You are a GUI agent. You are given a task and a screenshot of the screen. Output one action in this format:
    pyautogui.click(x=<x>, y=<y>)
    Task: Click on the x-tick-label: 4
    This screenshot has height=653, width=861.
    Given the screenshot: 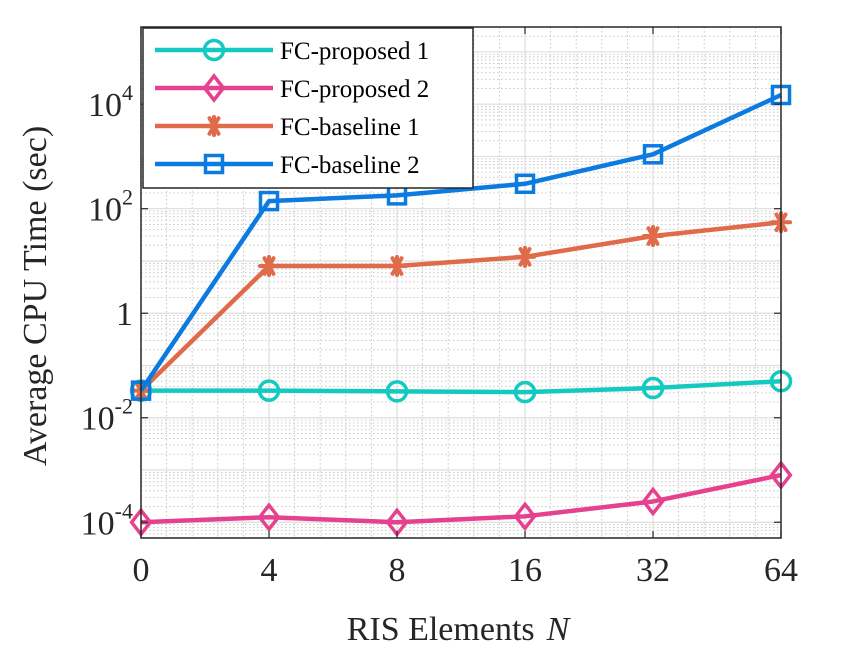 What is the action you would take?
    pyautogui.click(x=269, y=570)
    